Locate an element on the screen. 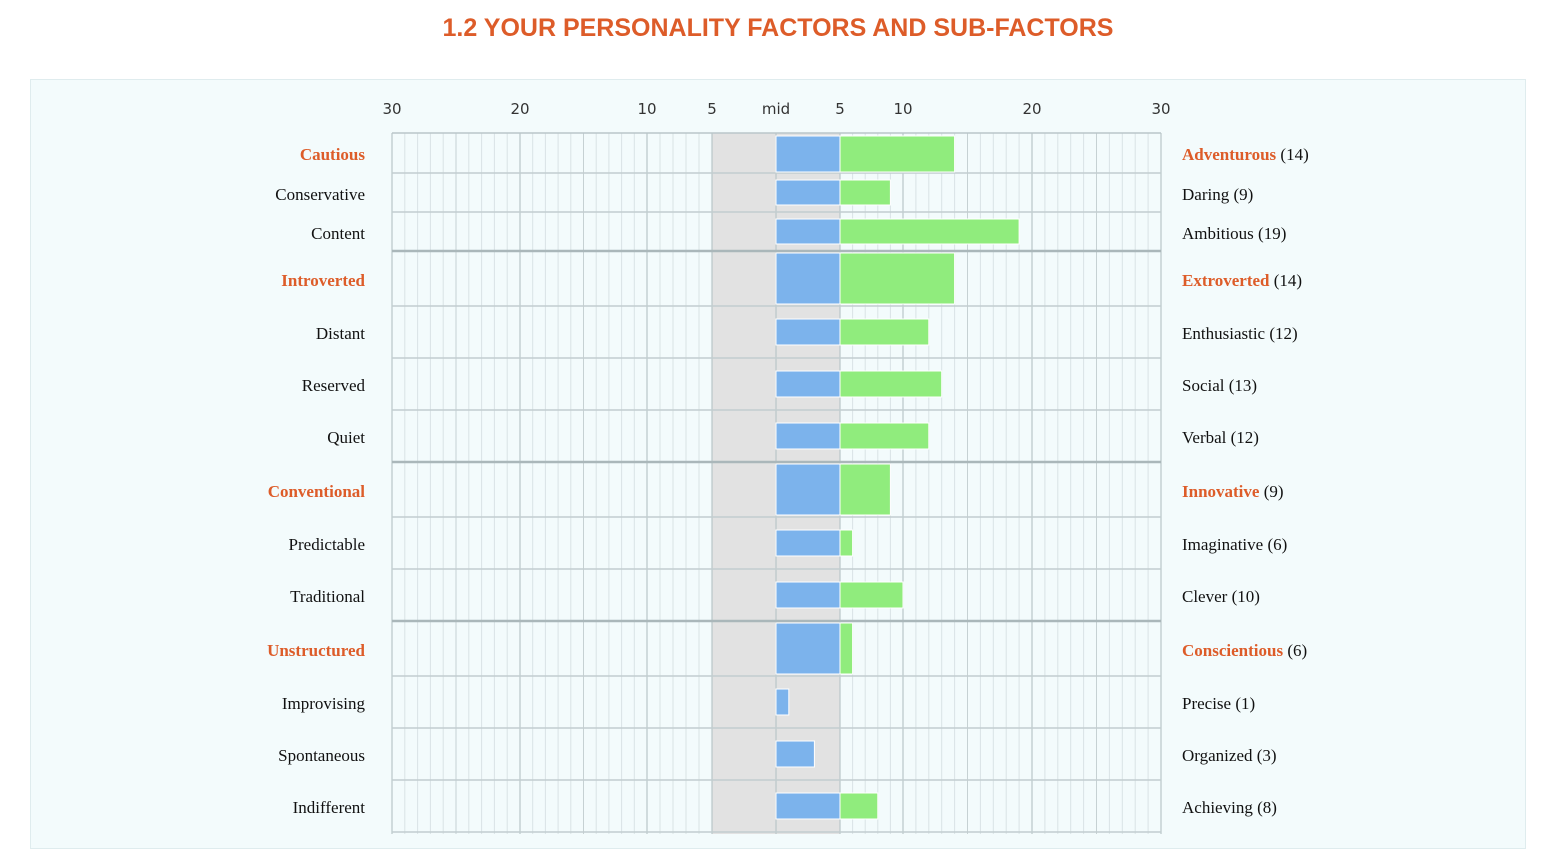 The height and width of the screenshot is (849, 1546). subfactor-label-left: Spontaneous is located at coordinates (321, 755).